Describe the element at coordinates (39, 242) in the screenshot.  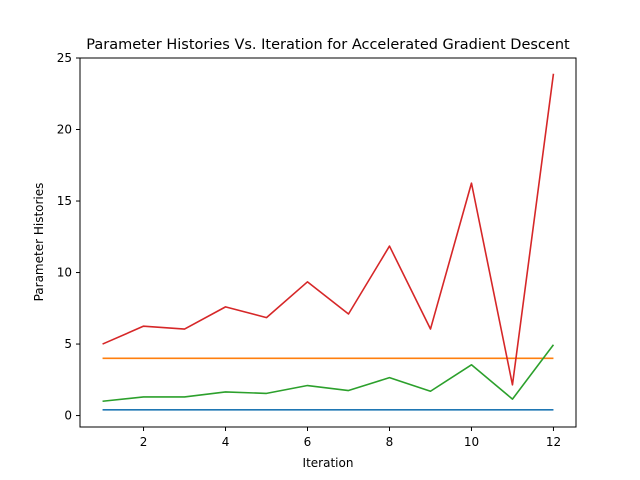
I see `y-axis-label: Parameter Histories` at that location.